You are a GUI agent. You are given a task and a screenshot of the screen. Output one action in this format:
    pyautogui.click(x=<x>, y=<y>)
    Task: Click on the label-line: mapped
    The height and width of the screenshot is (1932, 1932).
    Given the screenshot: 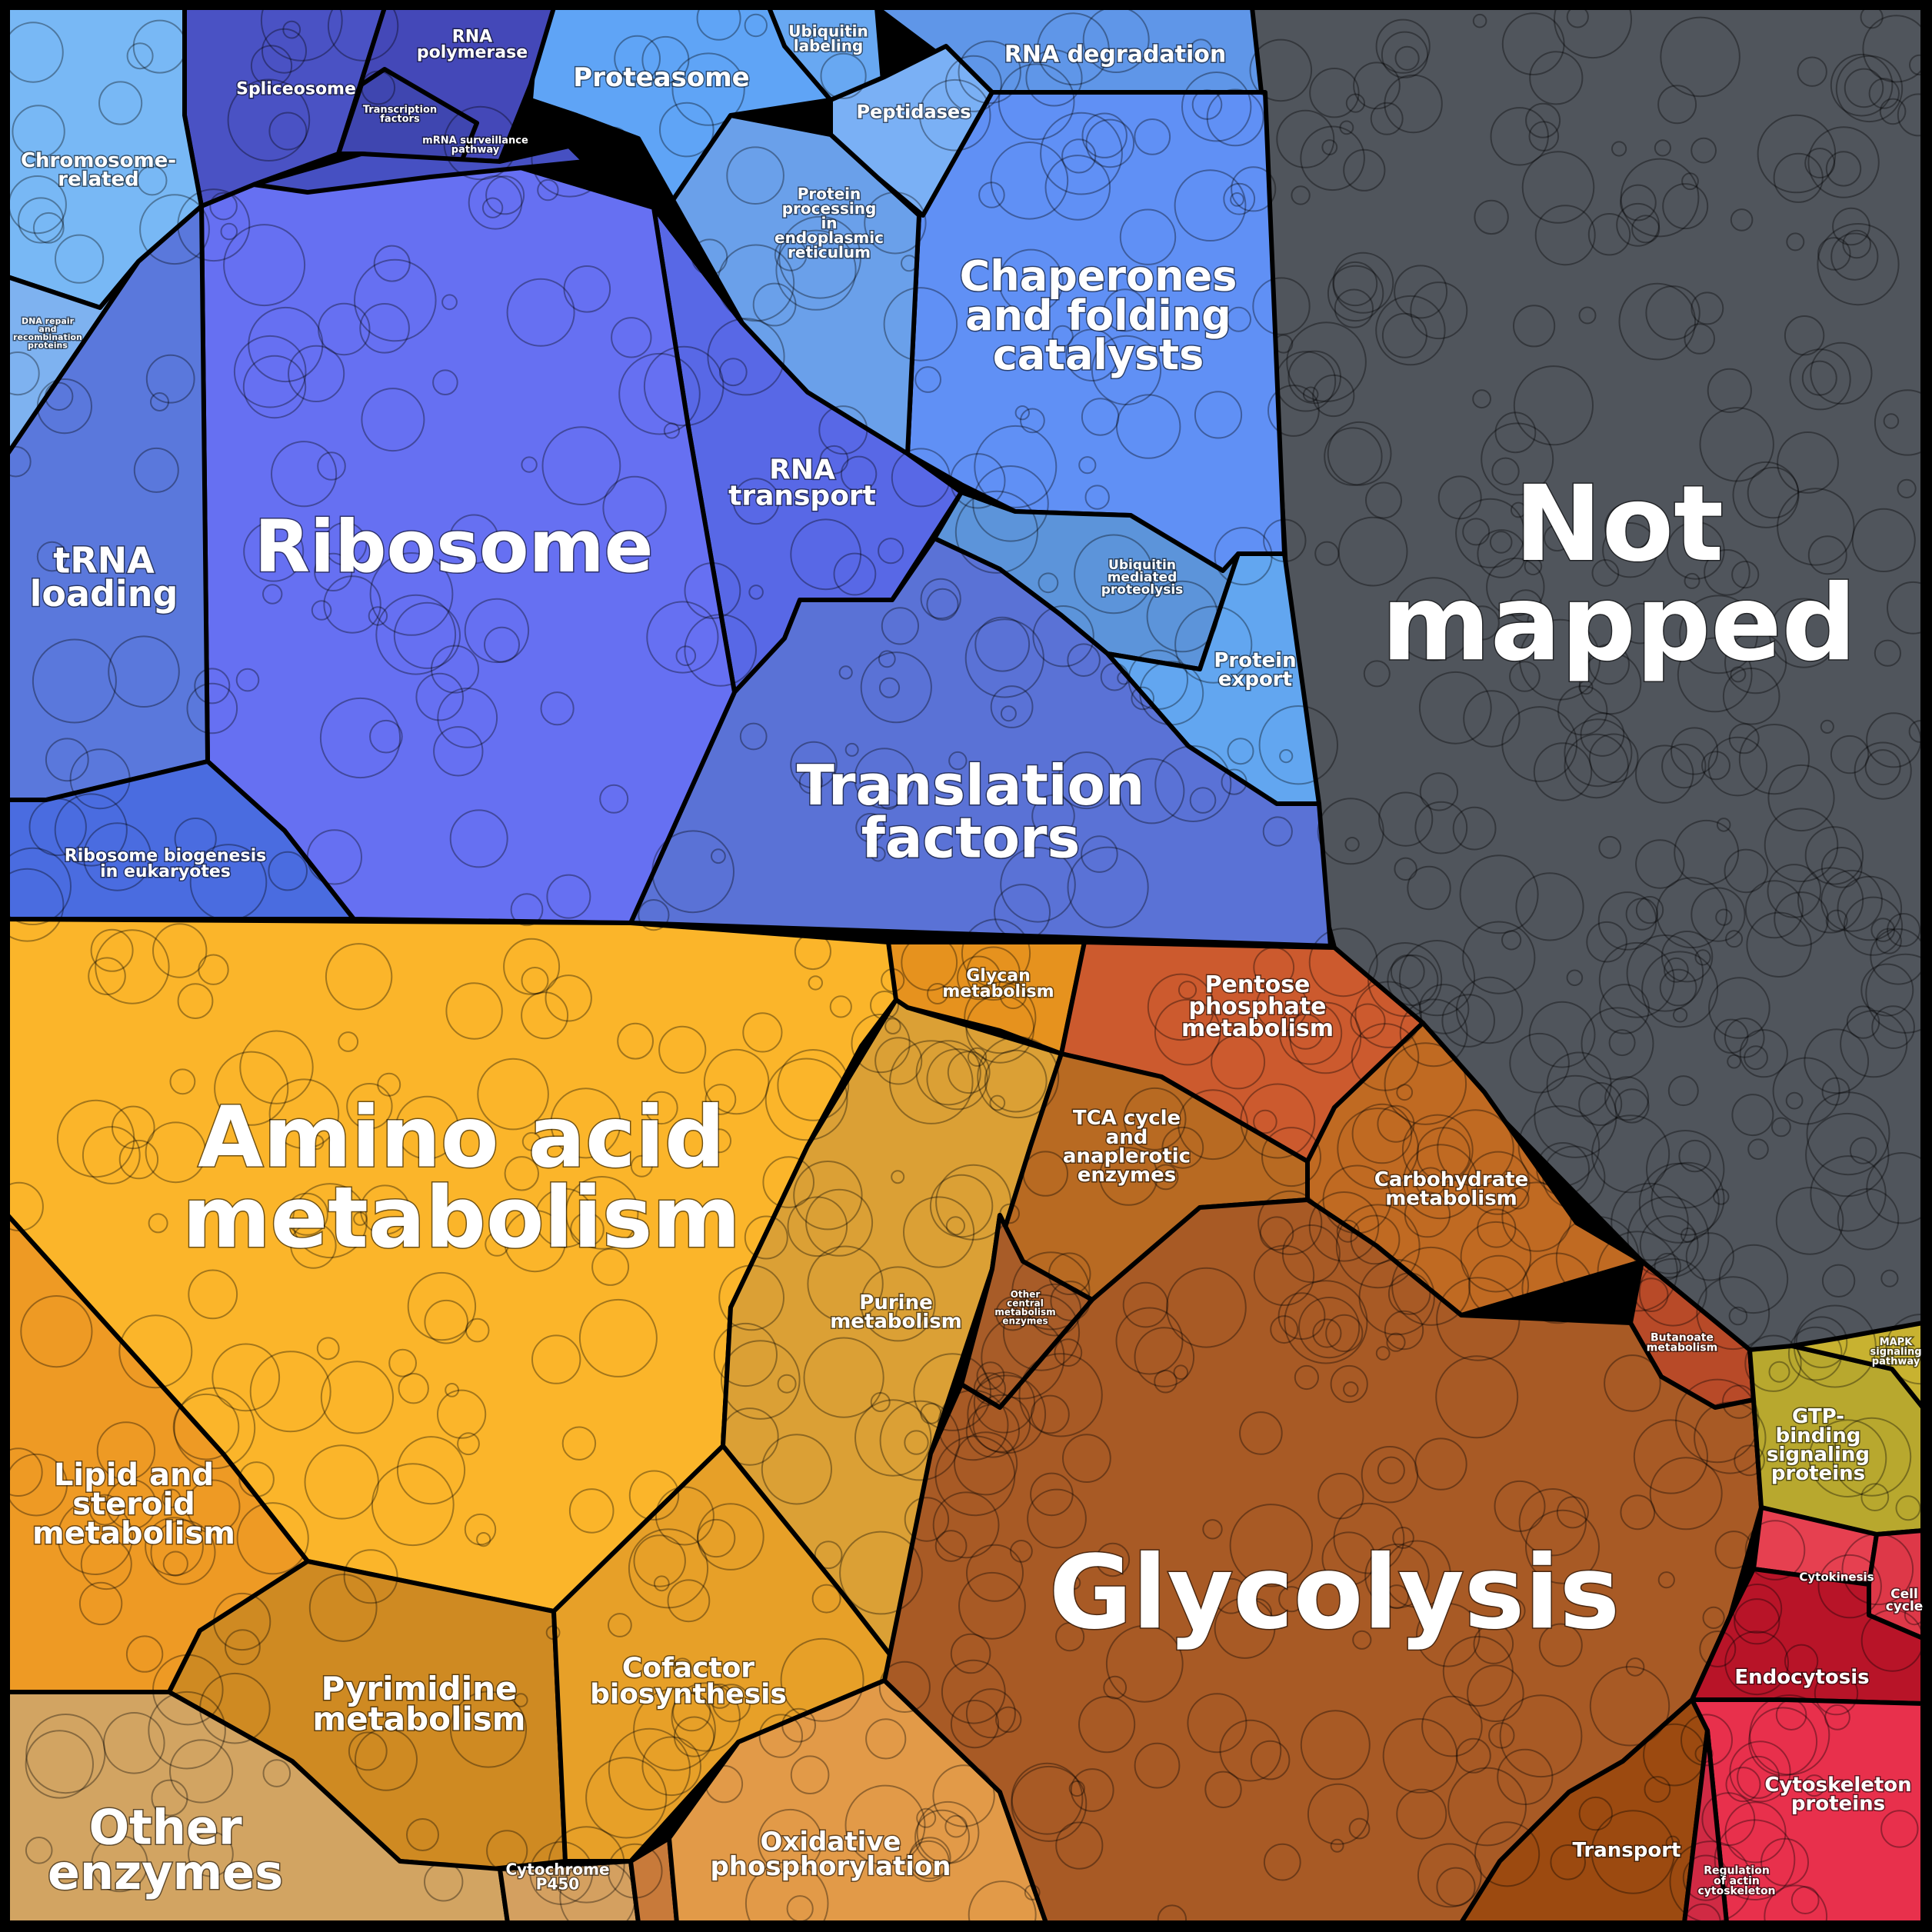 What is the action you would take?
    pyautogui.click(x=1619, y=624)
    